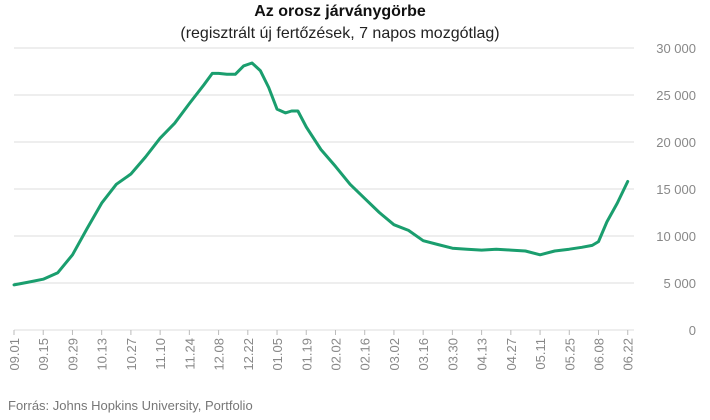  What do you see at coordinates (676, 189) in the screenshot?
I see `y-tick-label: 15 000` at bounding box center [676, 189].